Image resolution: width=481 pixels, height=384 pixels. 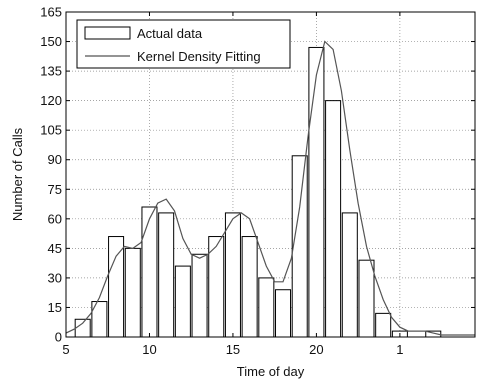 I want to click on x-axis-label: Time of day, so click(x=271, y=371).